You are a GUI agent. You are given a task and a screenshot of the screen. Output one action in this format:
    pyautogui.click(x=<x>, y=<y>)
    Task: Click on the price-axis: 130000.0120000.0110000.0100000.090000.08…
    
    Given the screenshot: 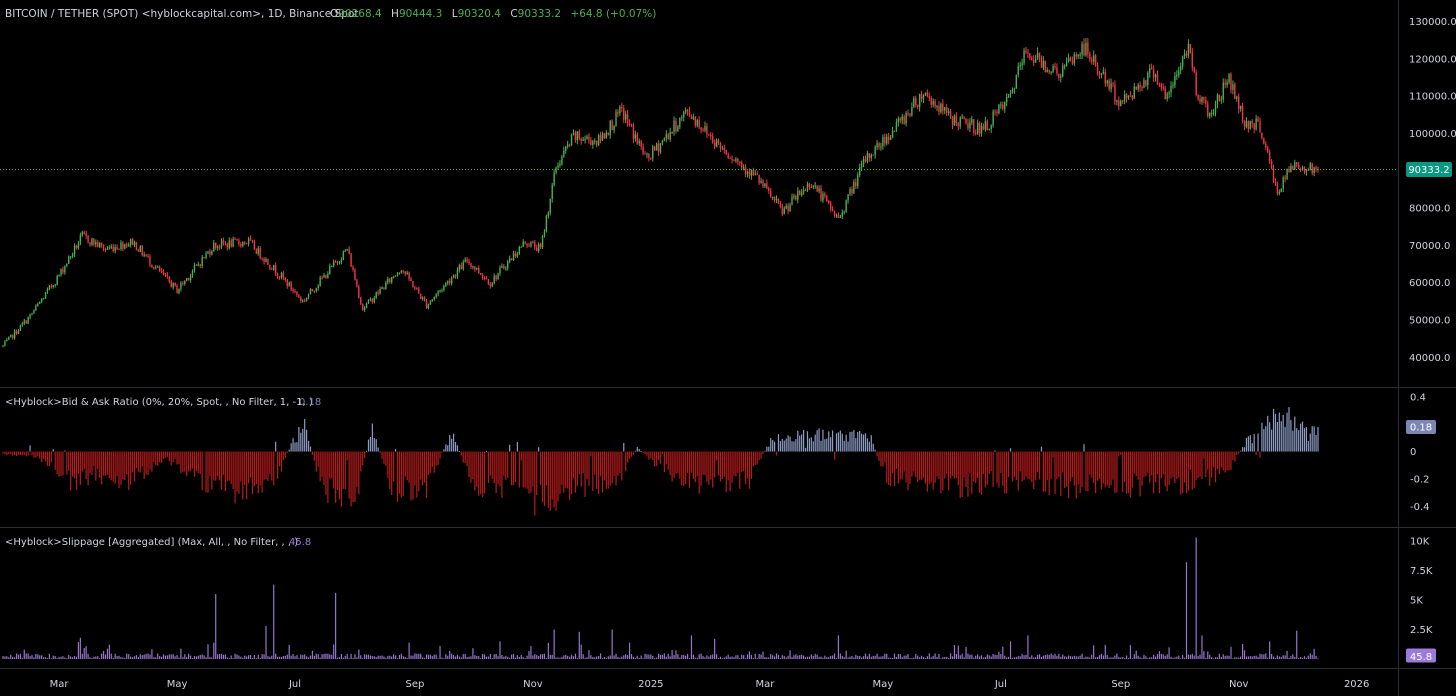 What is the action you would take?
    pyautogui.click(x=1432, y=190)
    